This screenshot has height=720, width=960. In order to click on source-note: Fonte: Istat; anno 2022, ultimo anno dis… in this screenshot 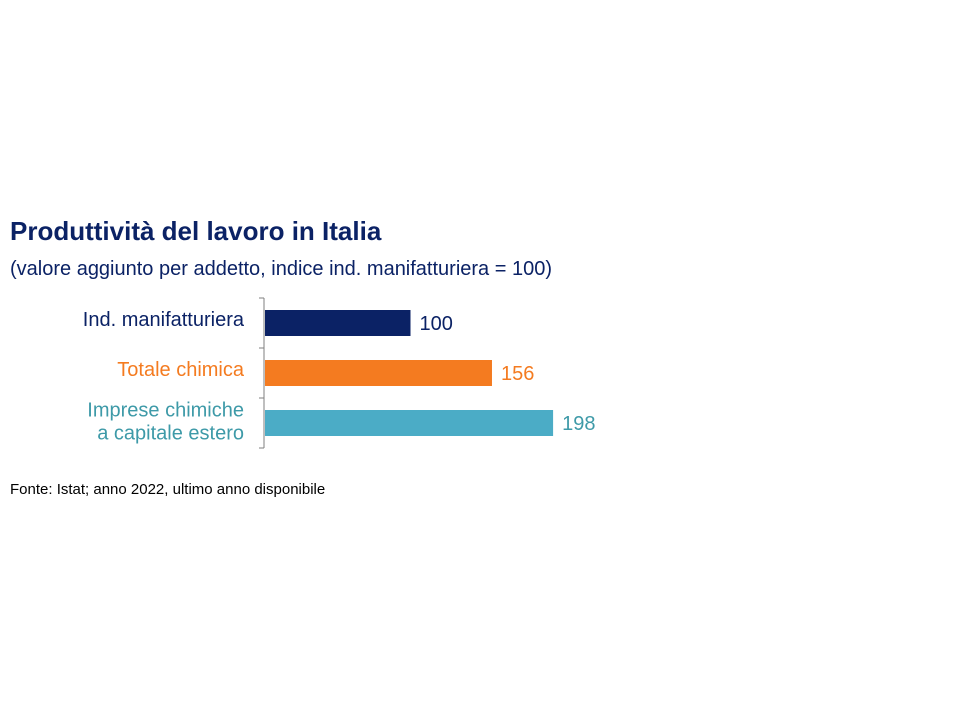, I will do `click(168, 489)`.